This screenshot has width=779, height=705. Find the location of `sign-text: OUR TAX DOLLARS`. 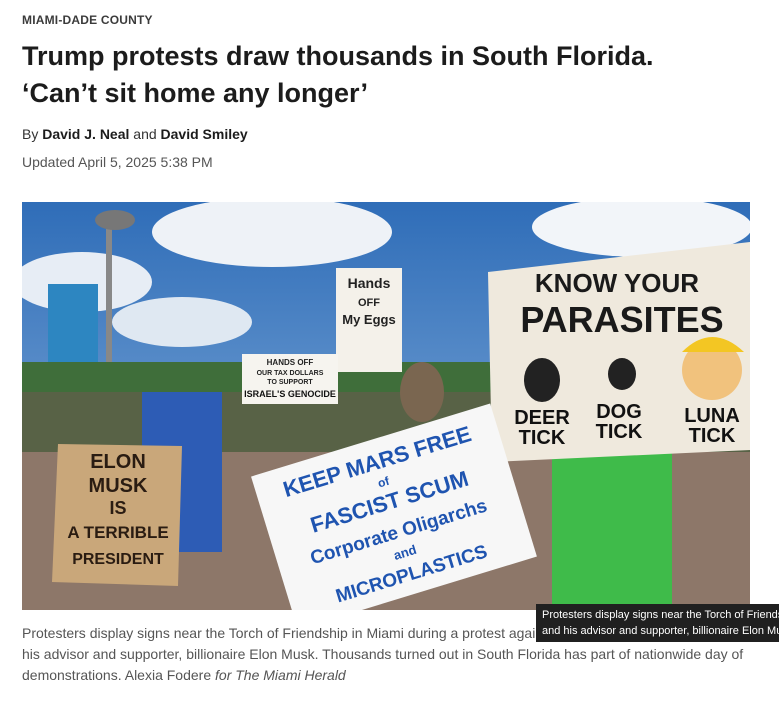

sign-text: OUR TAX DOLLARS is located at coordinates (290, 373).